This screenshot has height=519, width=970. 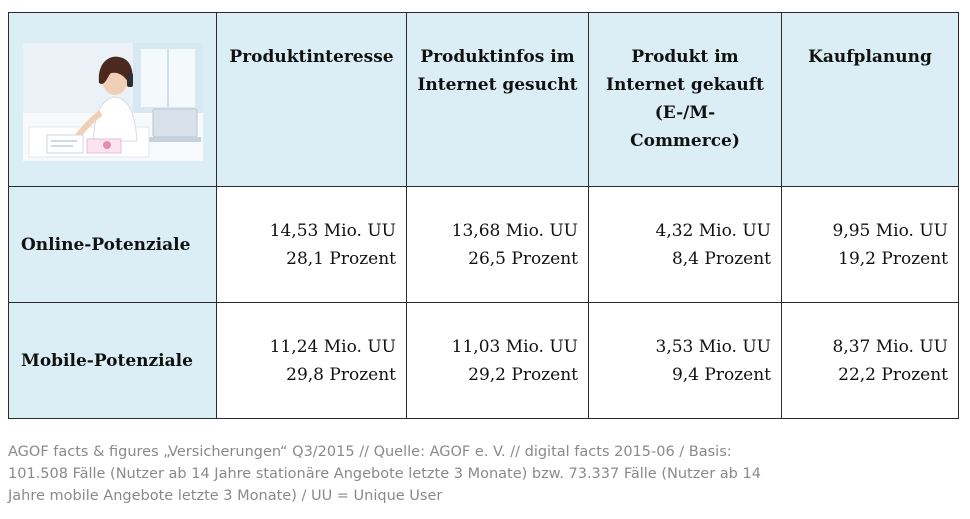 I want to click on value-uu: 14,53 Mio. UU, so click(x=332, y=230).